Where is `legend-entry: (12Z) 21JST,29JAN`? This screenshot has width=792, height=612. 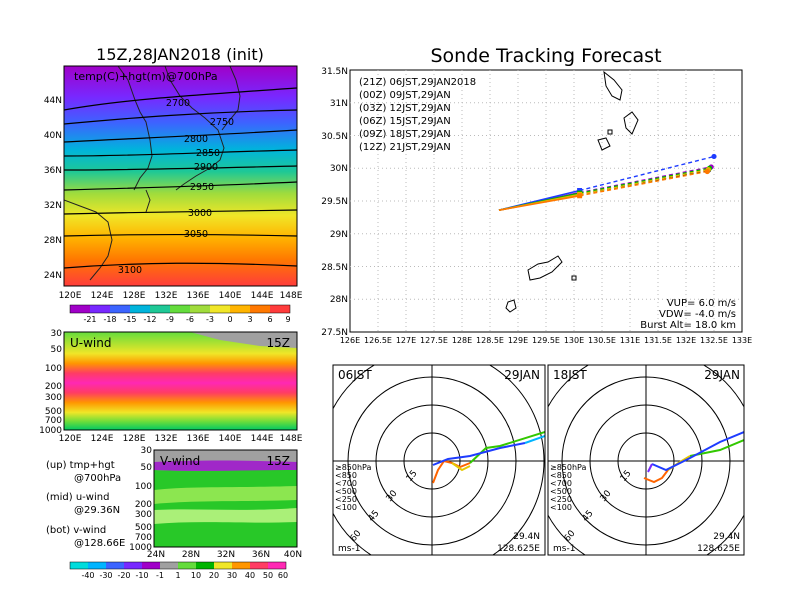
legend-entry: (12Z) 21JST,29JAN is located at coordinates (405, 147).